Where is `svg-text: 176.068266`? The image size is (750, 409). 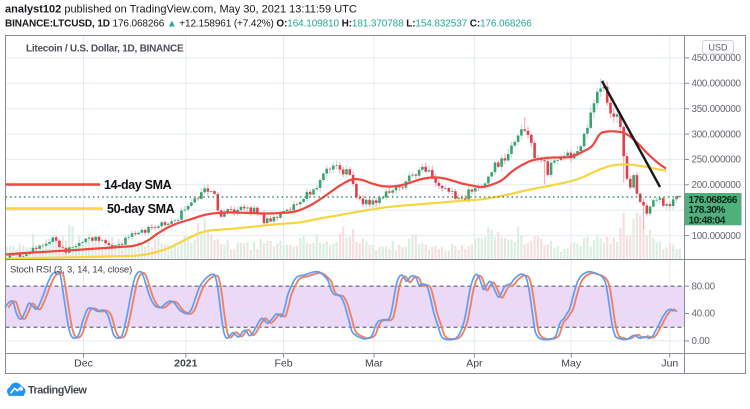
svg-text: 176.068266 is located at coordinates (713, 200).